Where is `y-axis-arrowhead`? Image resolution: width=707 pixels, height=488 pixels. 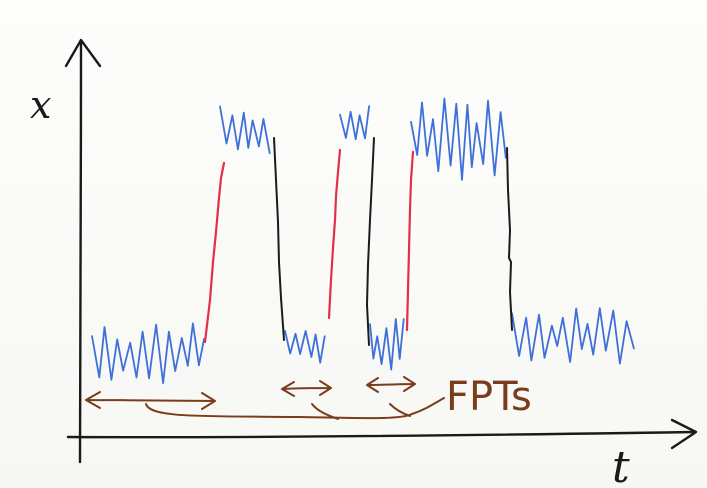
y-axis-arrowhead is located at coordinates (83, 53).